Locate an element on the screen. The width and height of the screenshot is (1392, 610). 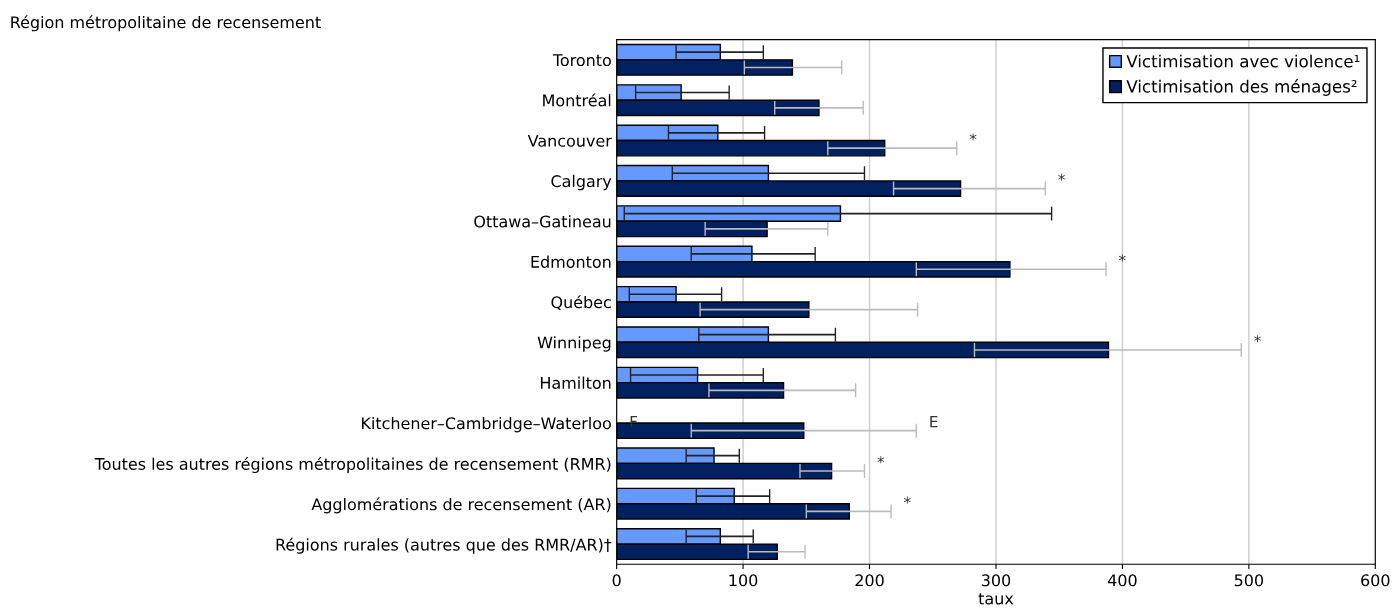
x-axis-title: taux is located at coordinates (996, 599).